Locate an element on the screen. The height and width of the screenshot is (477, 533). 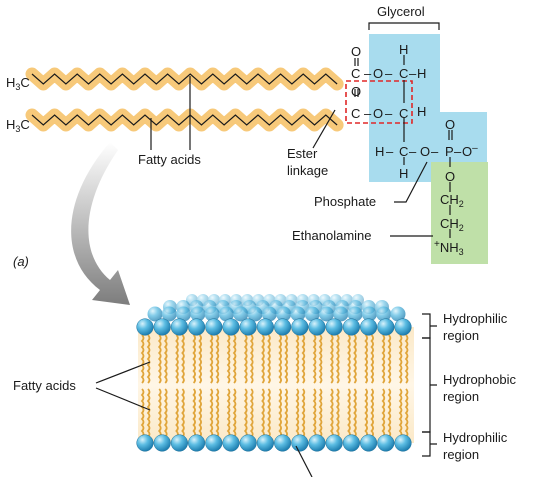
bond-2: – is located at coordinates (389, 73).